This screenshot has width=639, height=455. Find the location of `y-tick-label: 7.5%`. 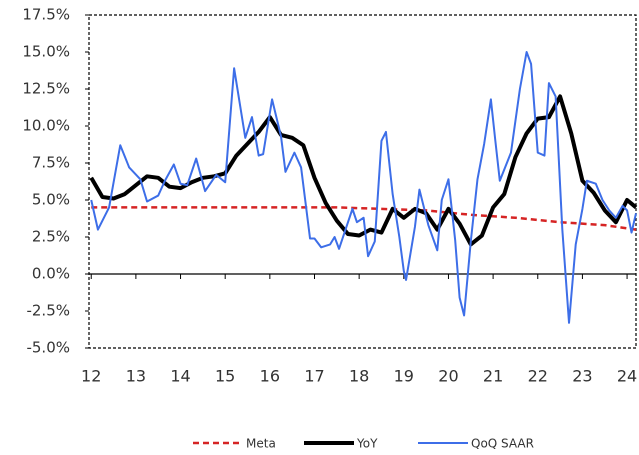

y-tick-label: 7.5% is located at coordinates (51, 163).